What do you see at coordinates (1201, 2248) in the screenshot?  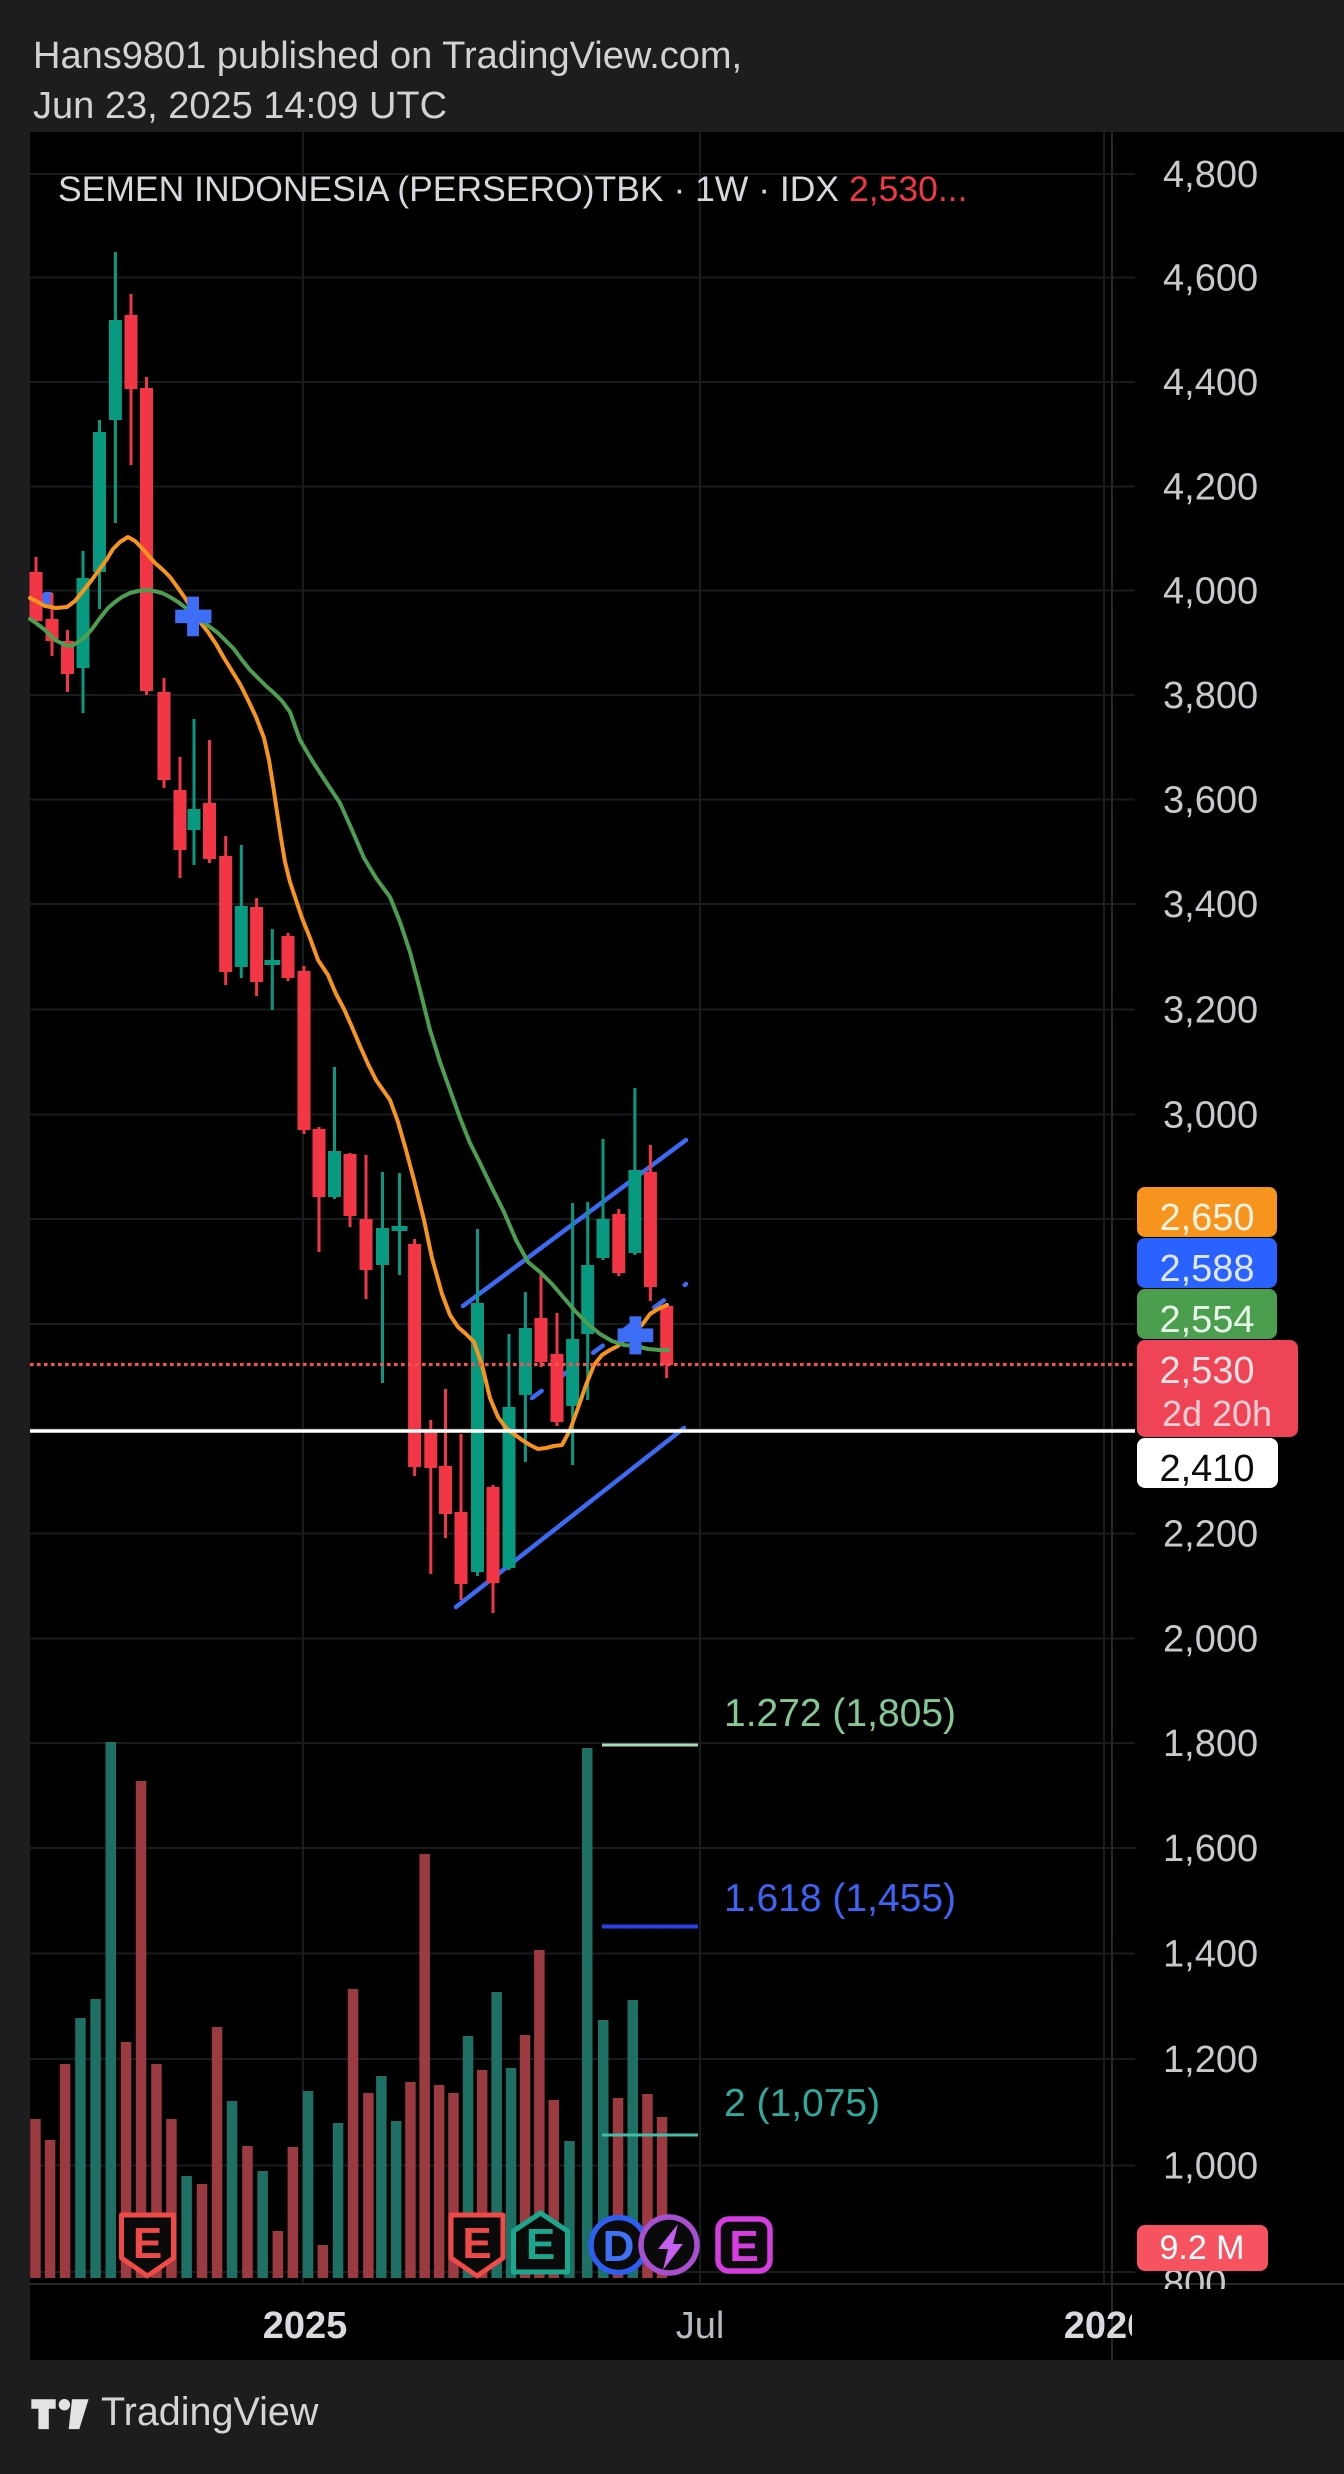 I see `svg-text: 9.2 M` at bounding box center [1201, 2248].